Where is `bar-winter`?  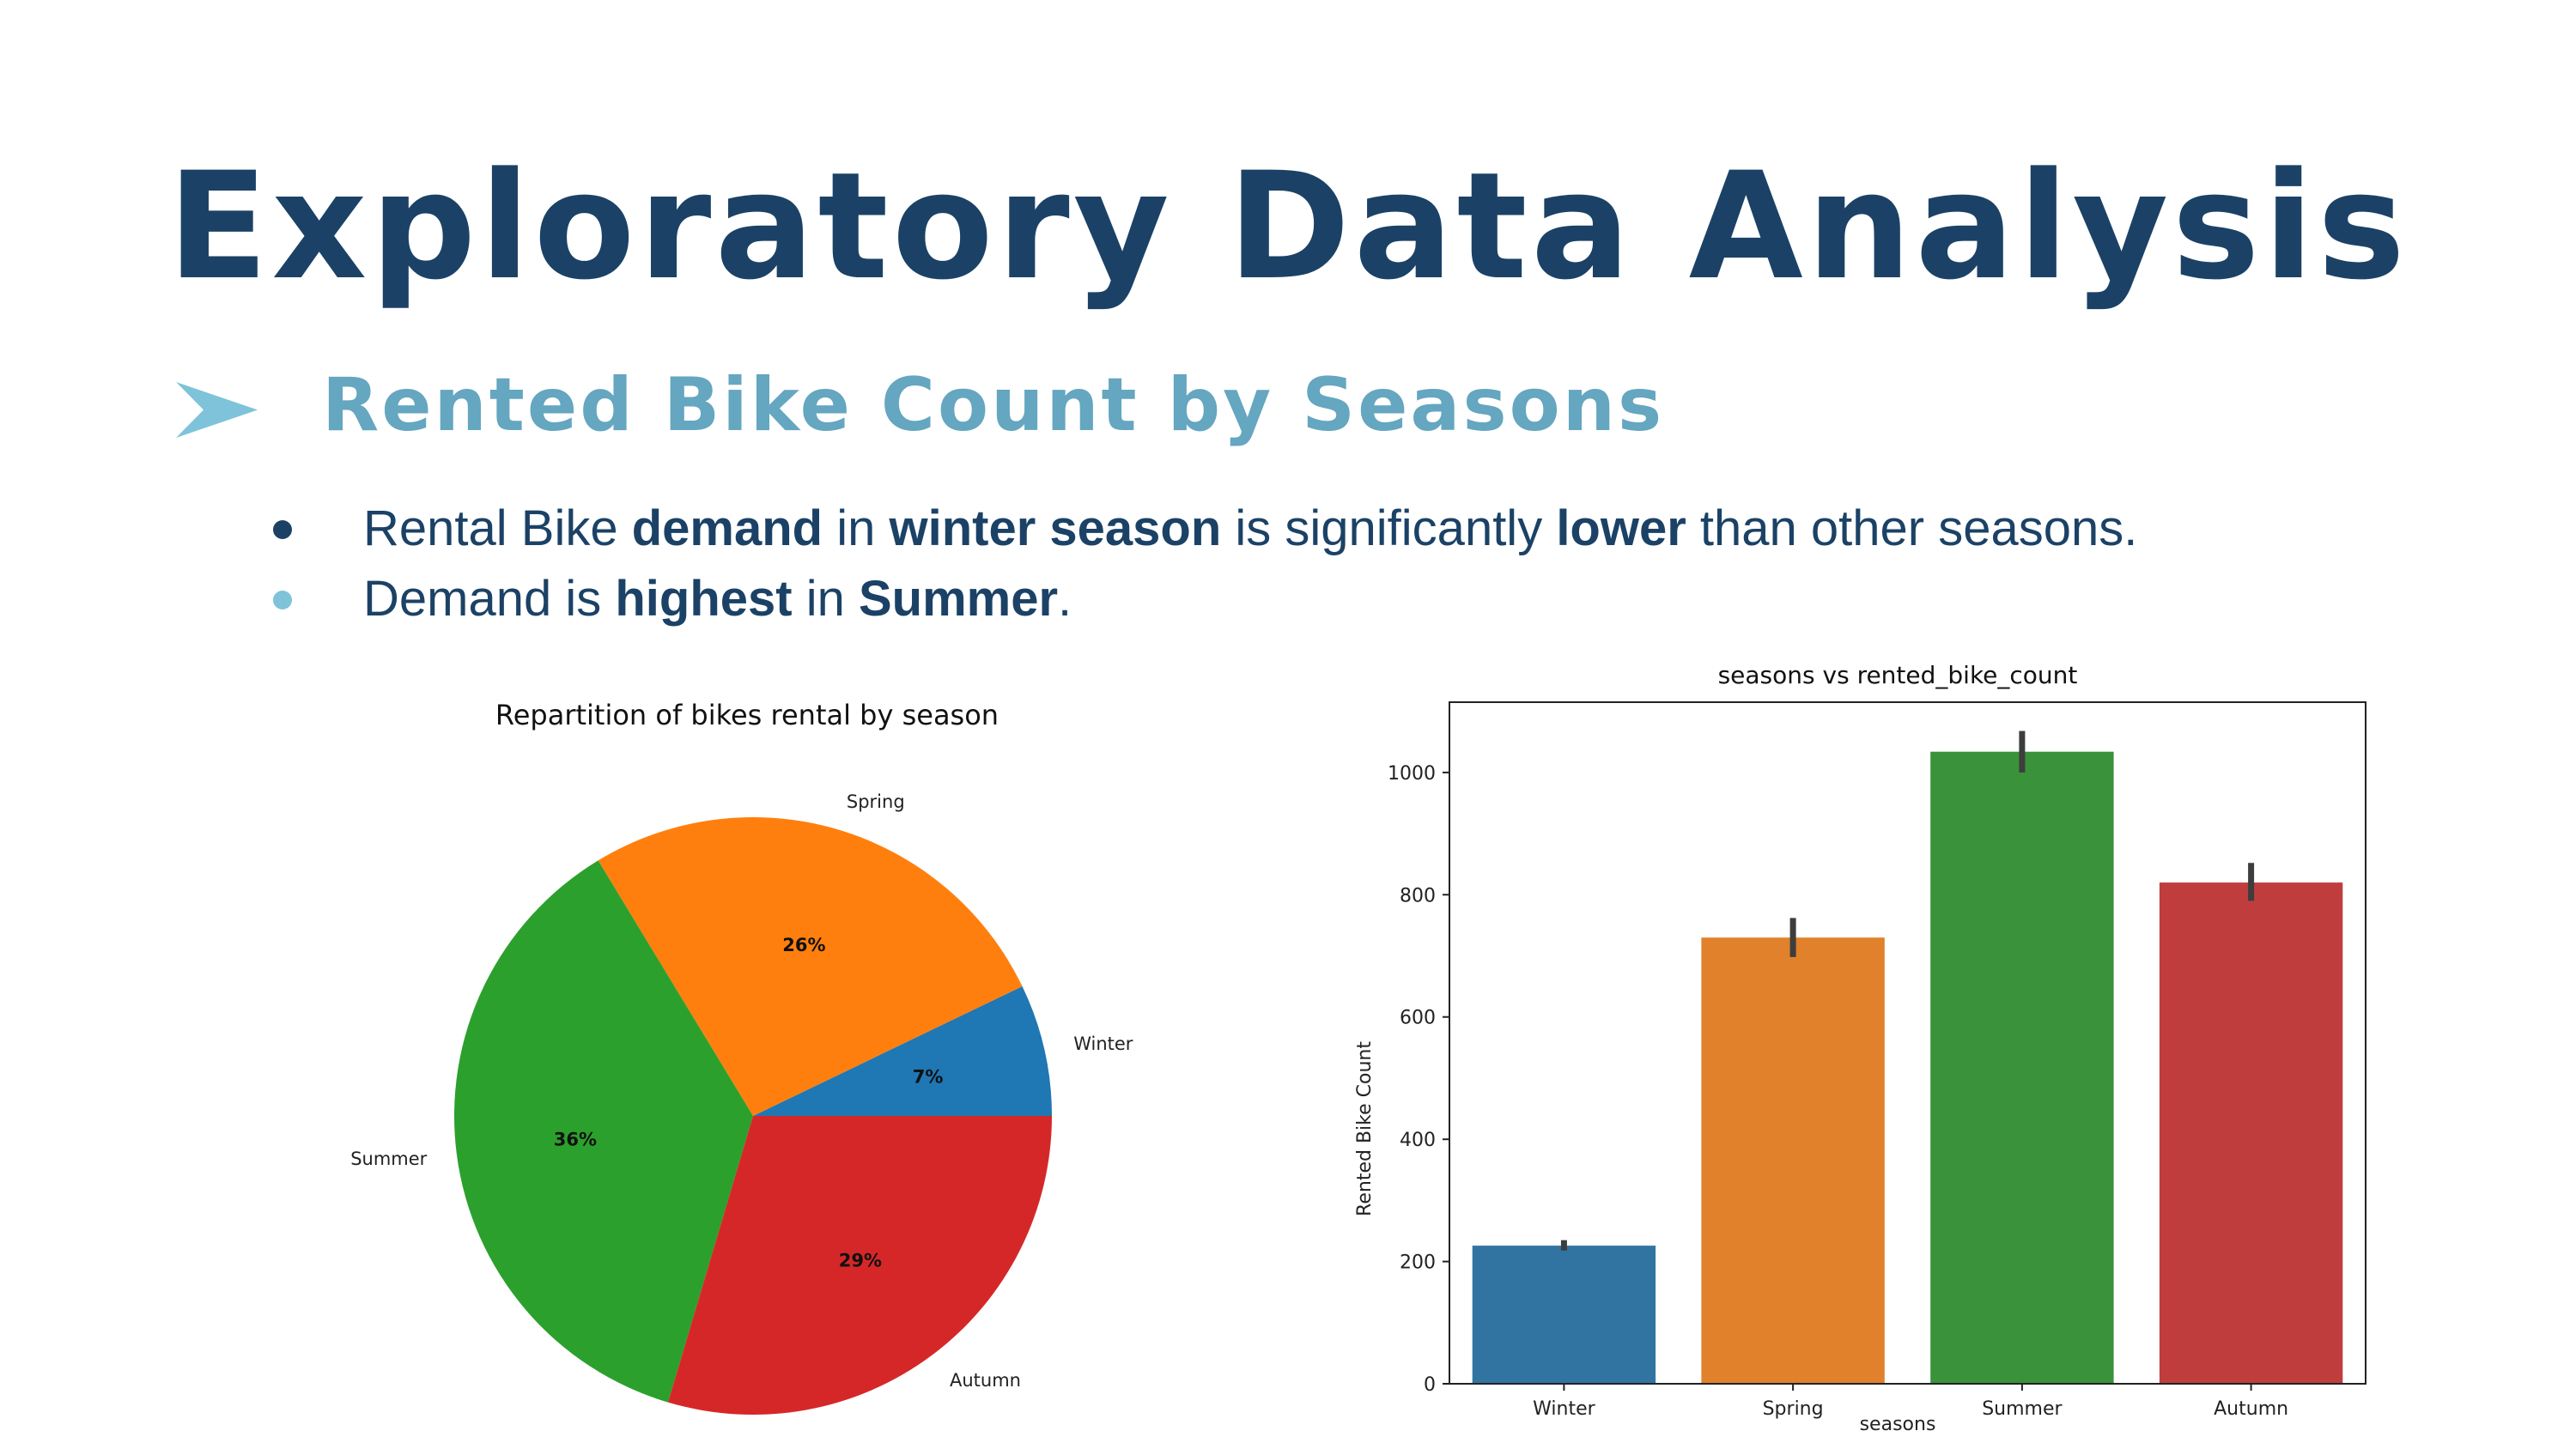 bar-winter is located at coordinates (1564, 1315).